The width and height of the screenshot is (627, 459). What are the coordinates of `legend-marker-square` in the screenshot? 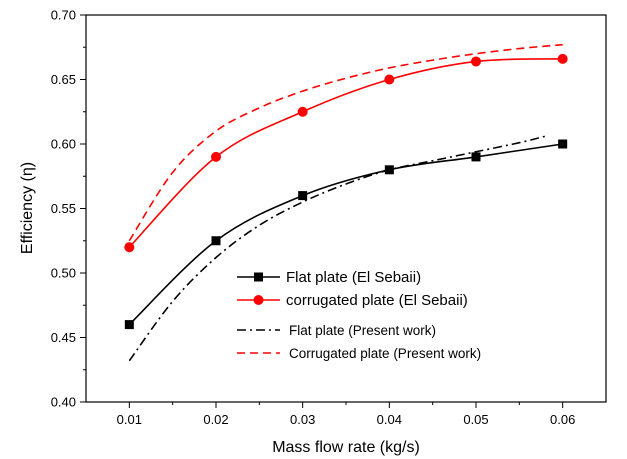 It's located at (258, 277).